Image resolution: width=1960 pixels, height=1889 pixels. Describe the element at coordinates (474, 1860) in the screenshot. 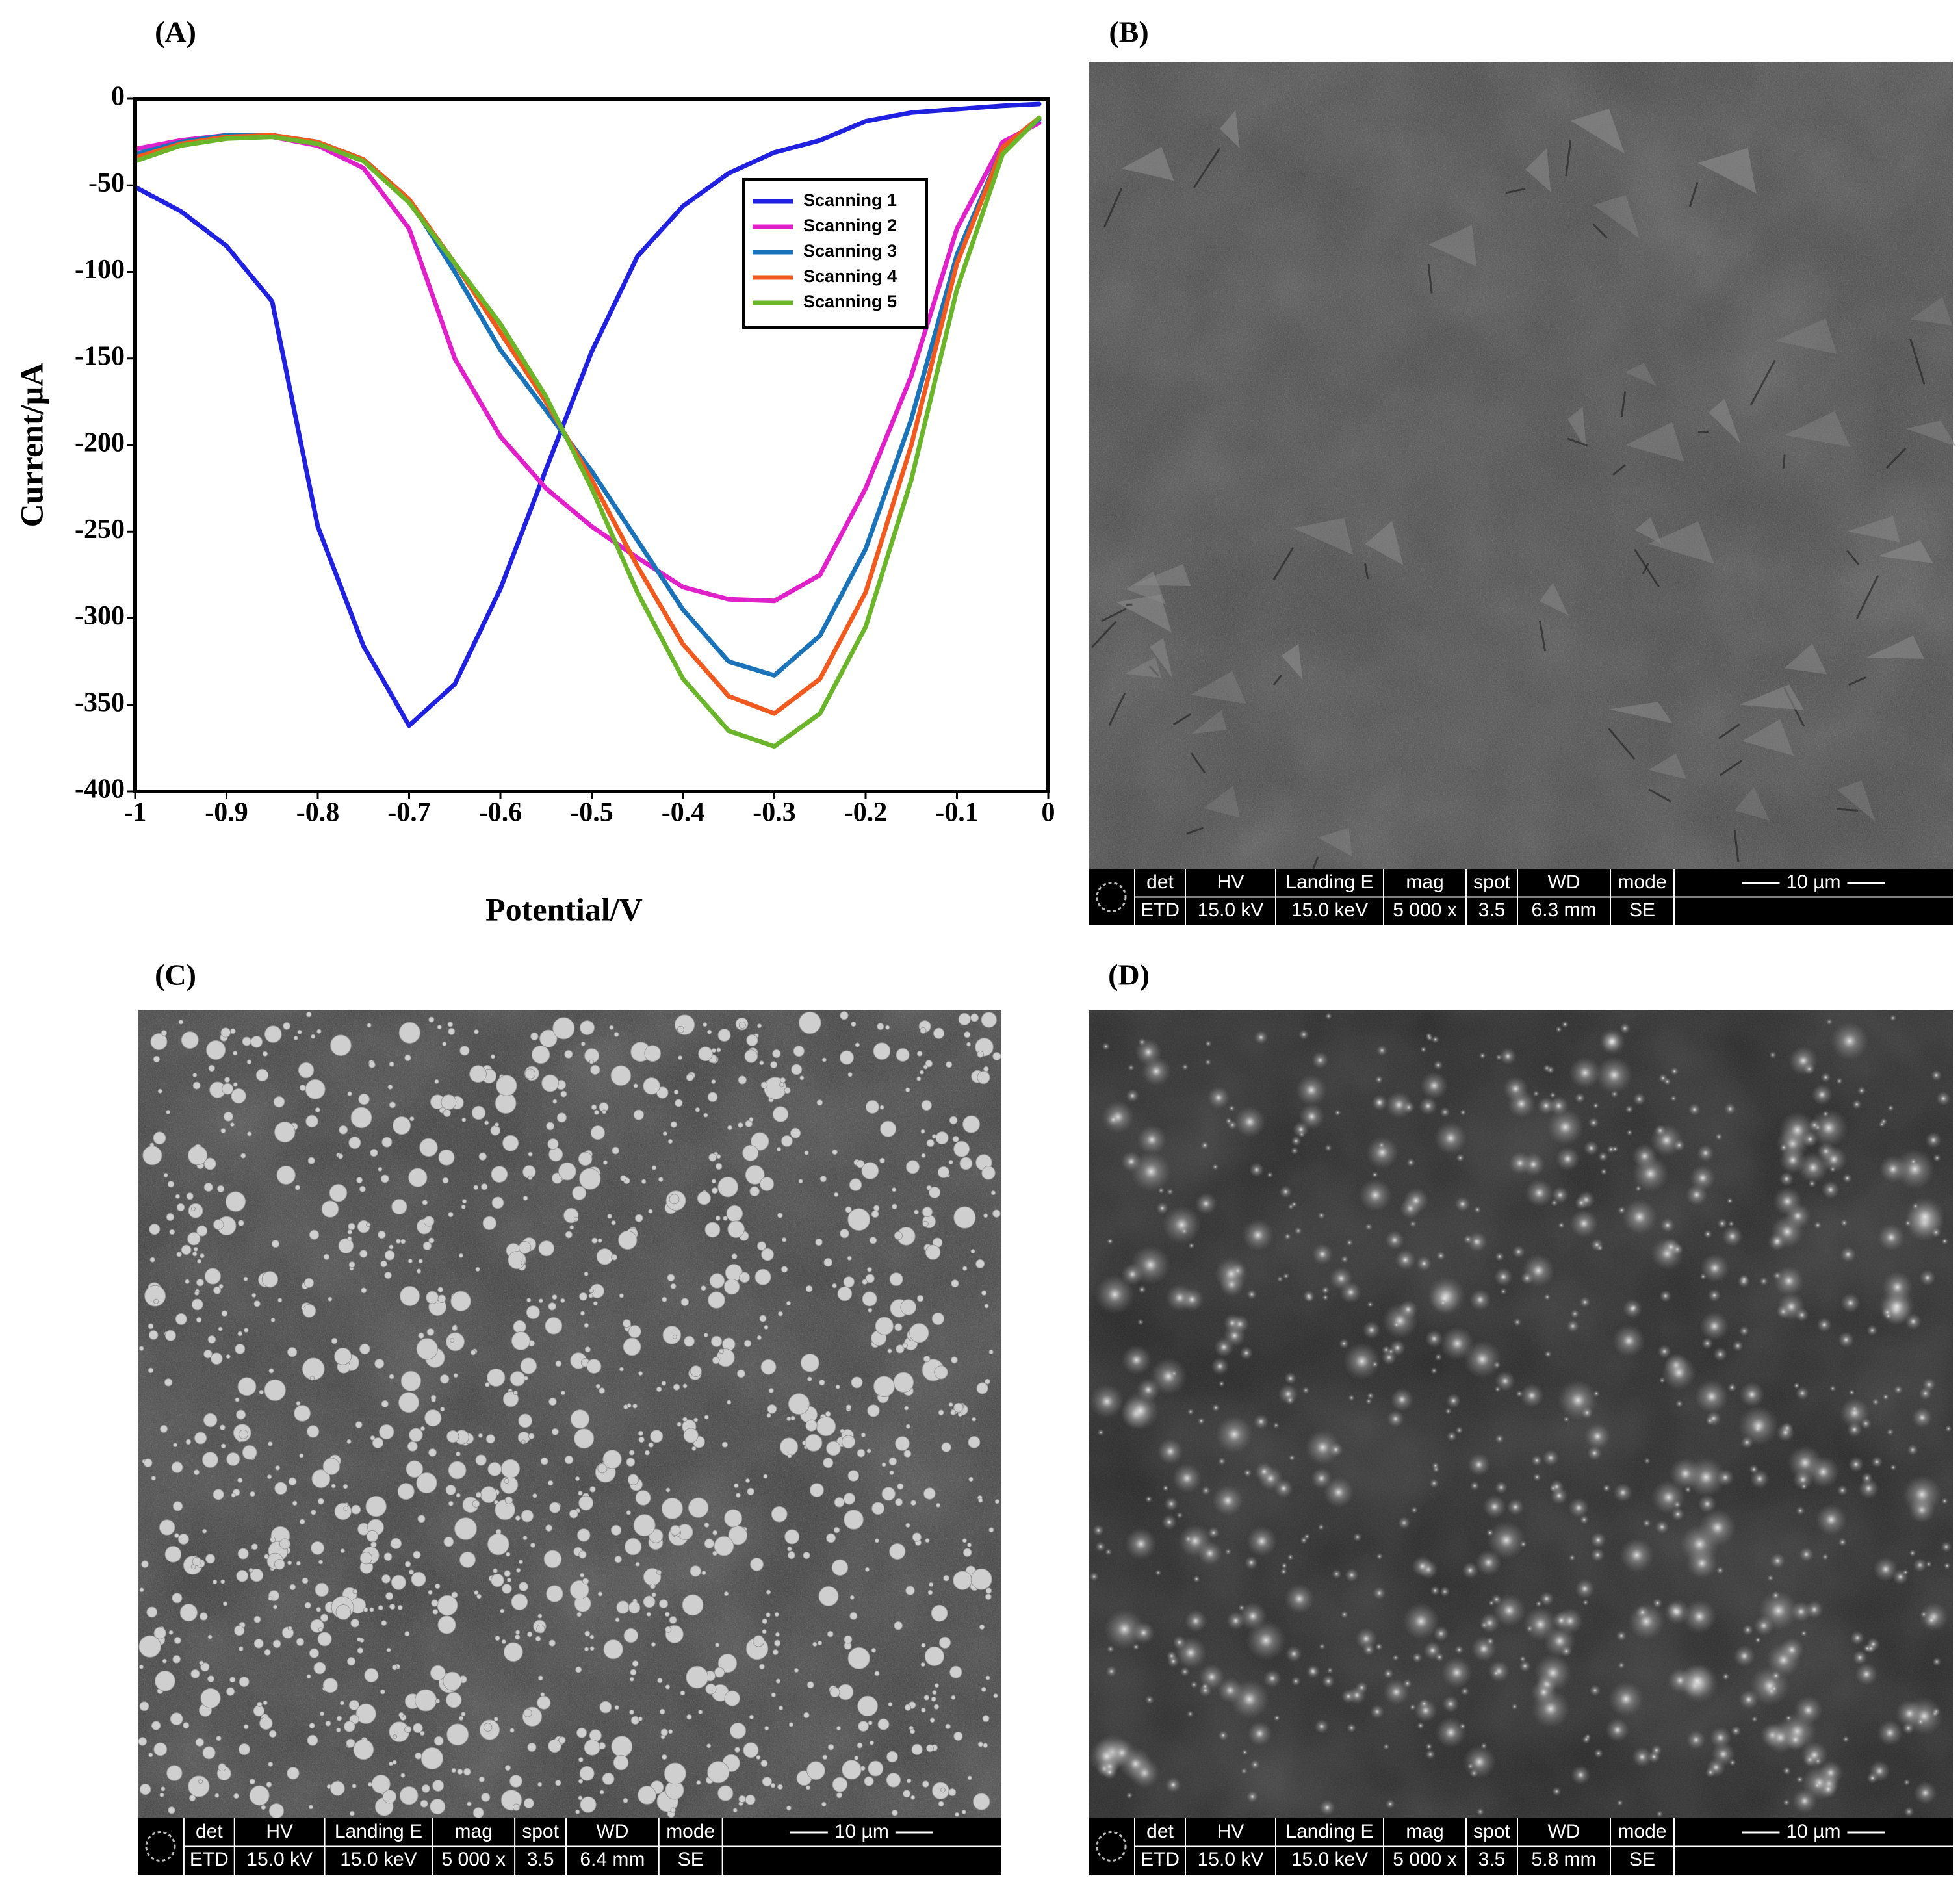

I see `info-value: 5 000 x` at that location.